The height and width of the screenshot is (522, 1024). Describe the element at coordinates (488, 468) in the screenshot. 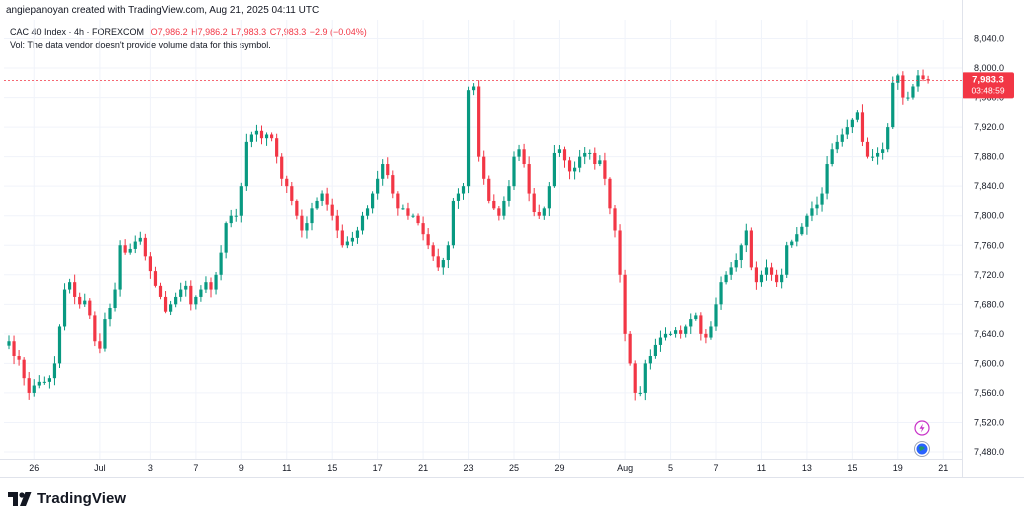

I see `time-axis: 26 Jul 3 7 9 11 15 17 21 23 25 29 Aug 5 7 11 13 15 19 21` at that location.